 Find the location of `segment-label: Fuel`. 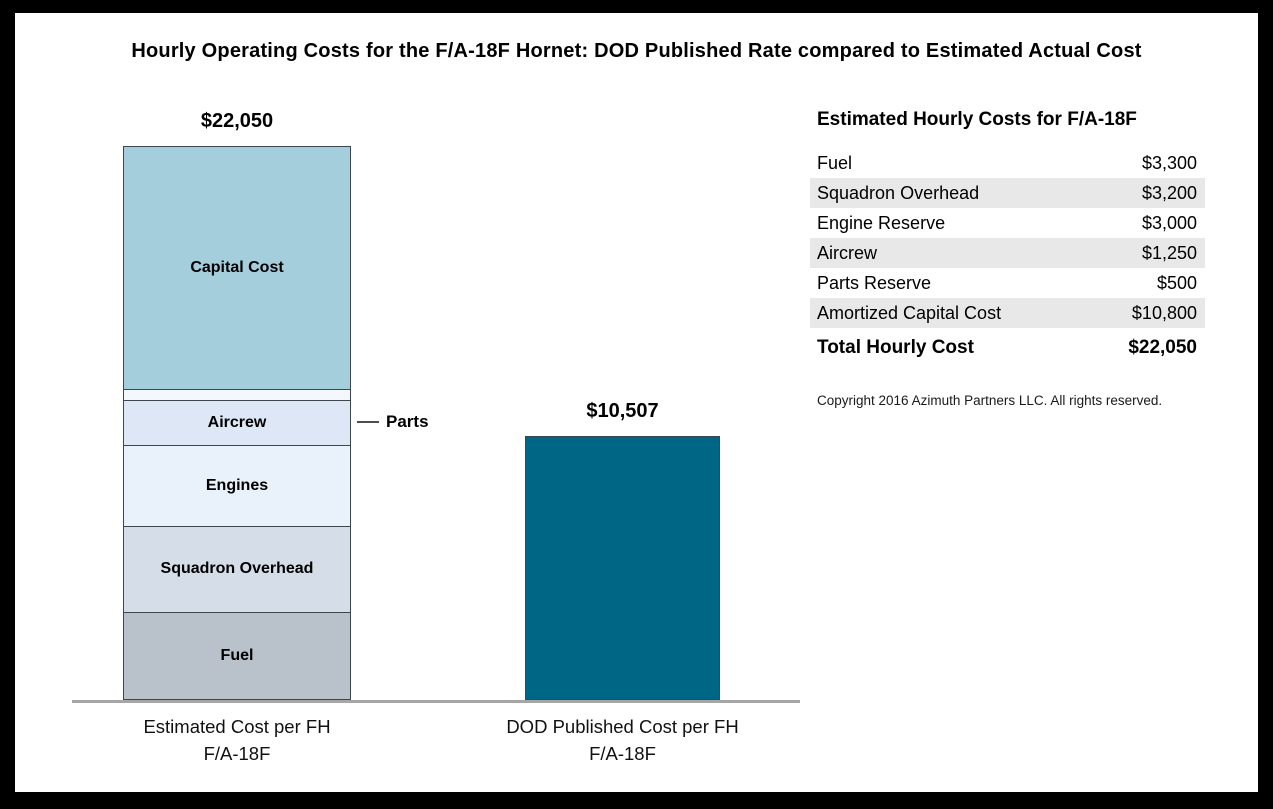

segment-label: Fuel is located at coordinates (237, 655).